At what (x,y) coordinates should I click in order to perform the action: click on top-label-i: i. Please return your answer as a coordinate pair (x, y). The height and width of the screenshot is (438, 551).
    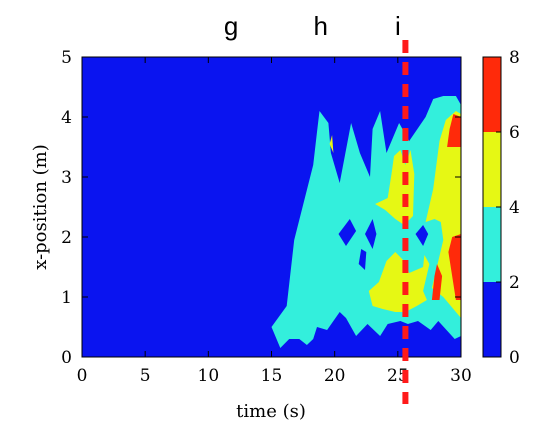
    Looking at the image, I should click on (398, 26).